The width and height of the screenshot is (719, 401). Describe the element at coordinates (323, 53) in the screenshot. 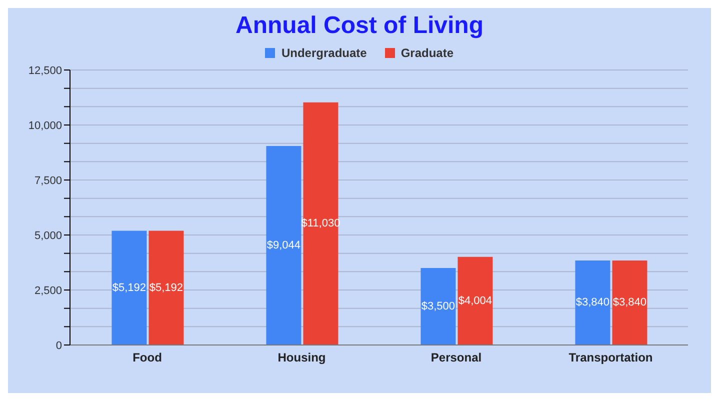

I see `legend-label: Undergraduate` at that location.